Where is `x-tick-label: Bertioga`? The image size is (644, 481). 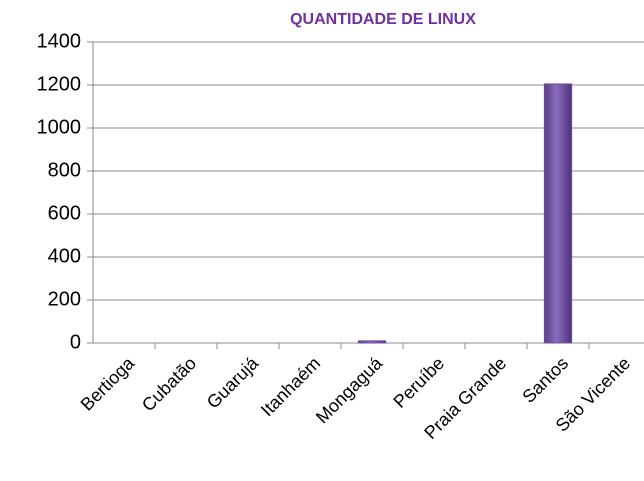 x-tick-label: Bertioga is located at coordinates (108, 383).